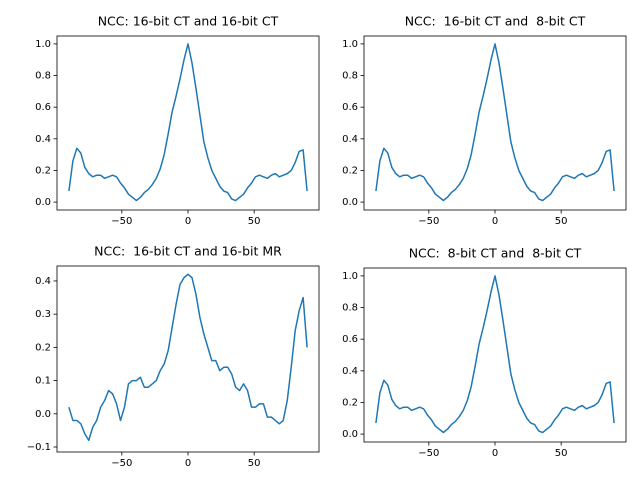 This screenshot has height=480, width=640. Describe the element at coordinates (43, 314) in the screenshot. I see `y-tick-label: 0.3` at that location.